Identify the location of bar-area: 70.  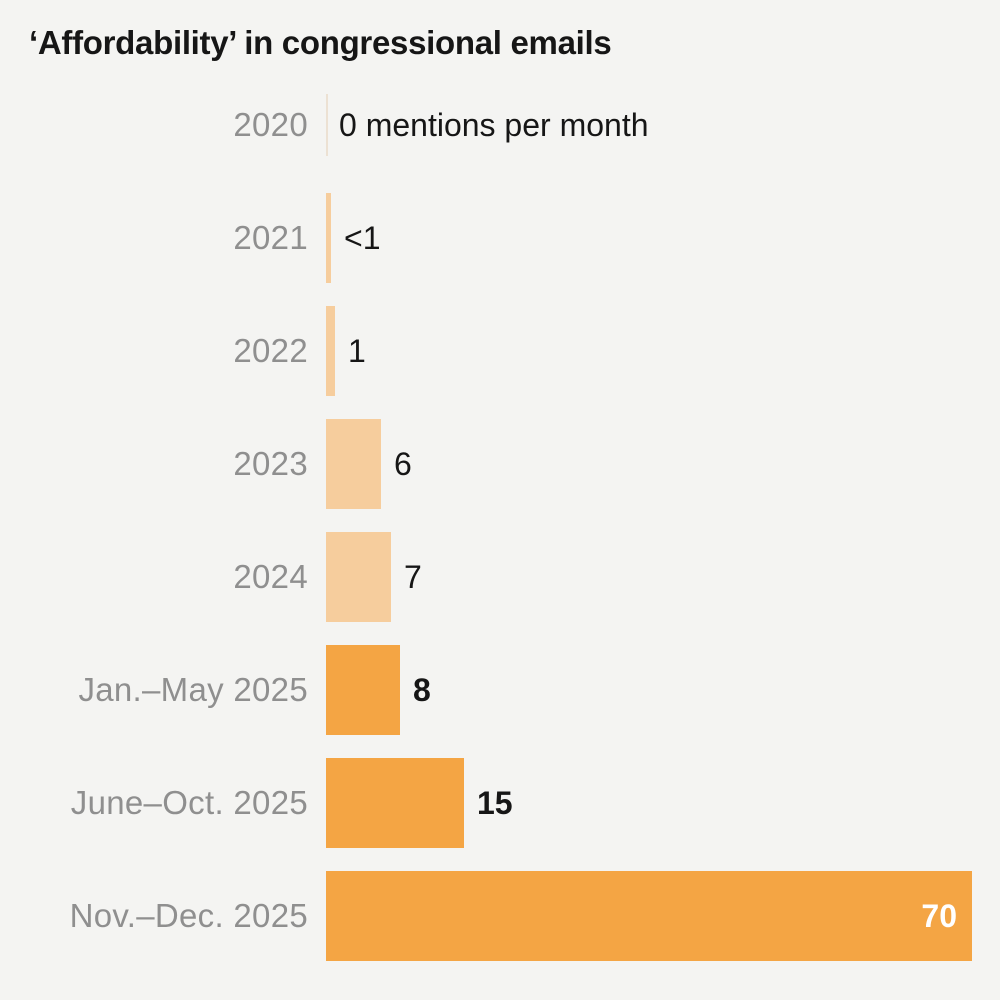
(663, 916).